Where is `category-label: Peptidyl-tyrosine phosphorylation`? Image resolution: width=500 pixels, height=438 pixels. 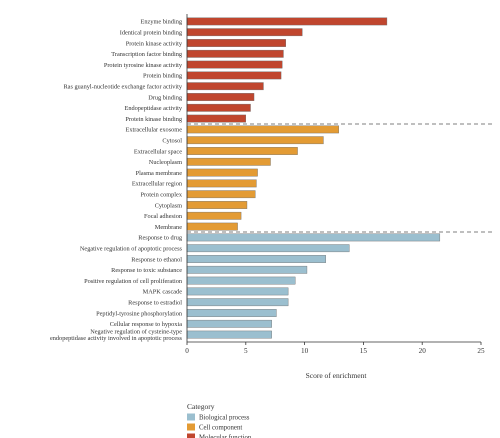
category-label: Peptidyl-tyrosine phosphorylation is located at coordinates (139, 313).